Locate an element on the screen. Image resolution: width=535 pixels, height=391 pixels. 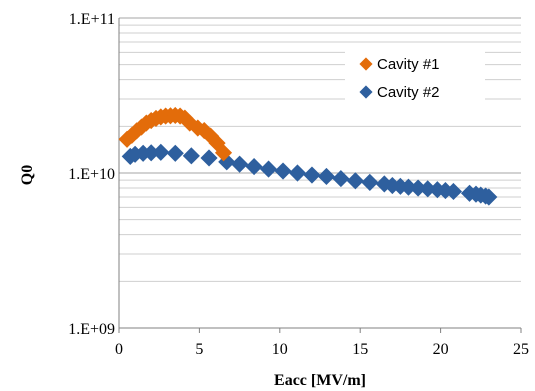
legend-entry: Cavity #2 is located at coordinates (399, 92).